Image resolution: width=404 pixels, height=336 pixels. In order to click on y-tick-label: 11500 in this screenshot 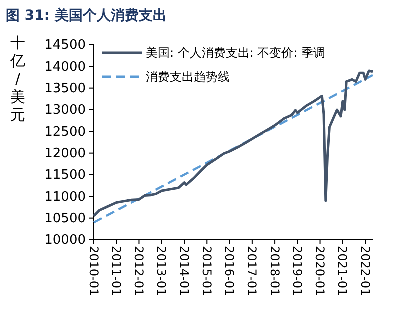, I will do `click(65, 176)`.